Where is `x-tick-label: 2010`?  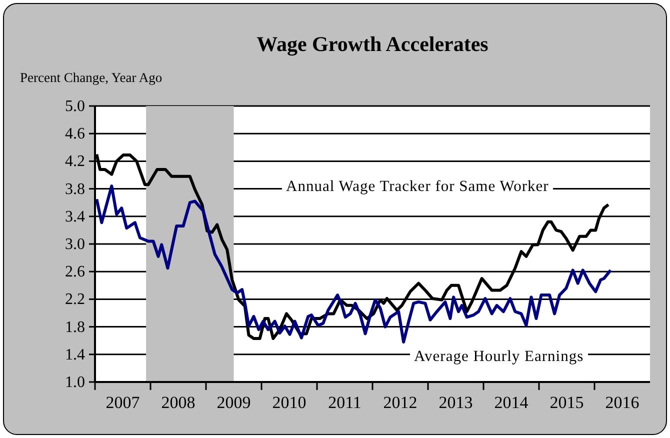
x-tick-label: 2010 is located at coordinates (289, 402).